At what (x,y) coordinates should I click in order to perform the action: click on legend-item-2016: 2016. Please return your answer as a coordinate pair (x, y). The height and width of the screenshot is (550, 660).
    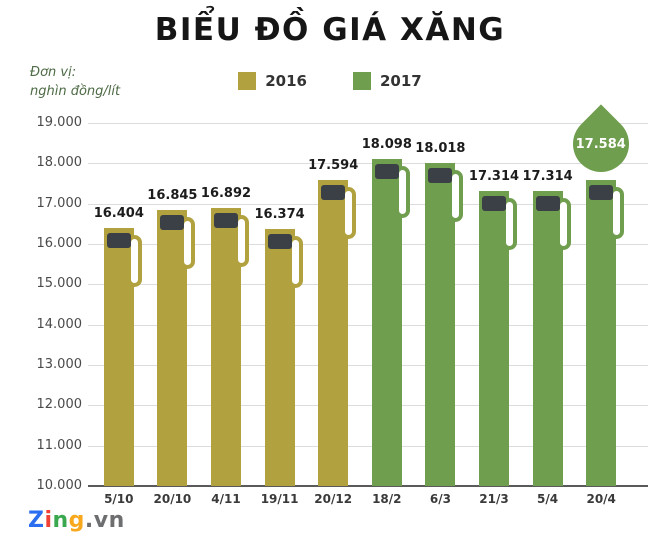
    Looking at the image, I should click on (272, 81).